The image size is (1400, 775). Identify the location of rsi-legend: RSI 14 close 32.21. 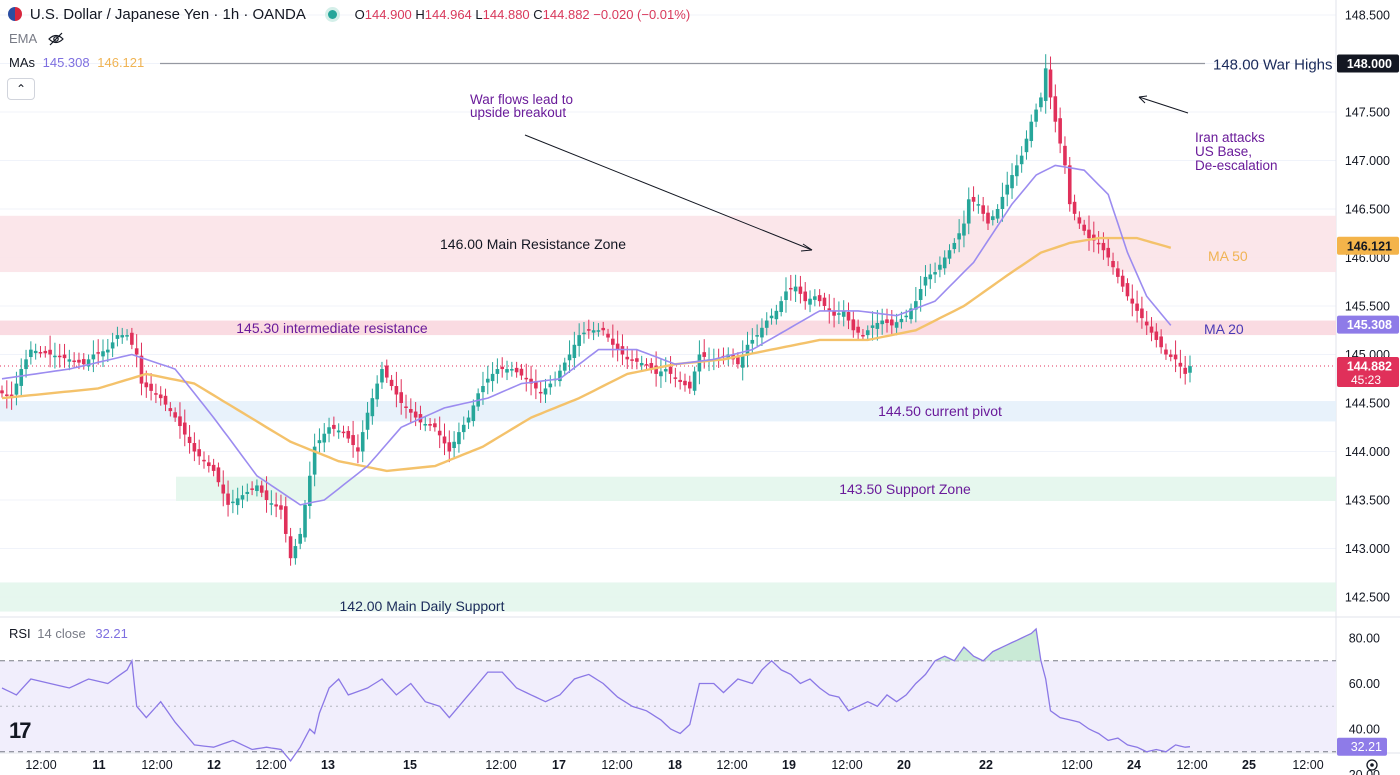
(68, 633).